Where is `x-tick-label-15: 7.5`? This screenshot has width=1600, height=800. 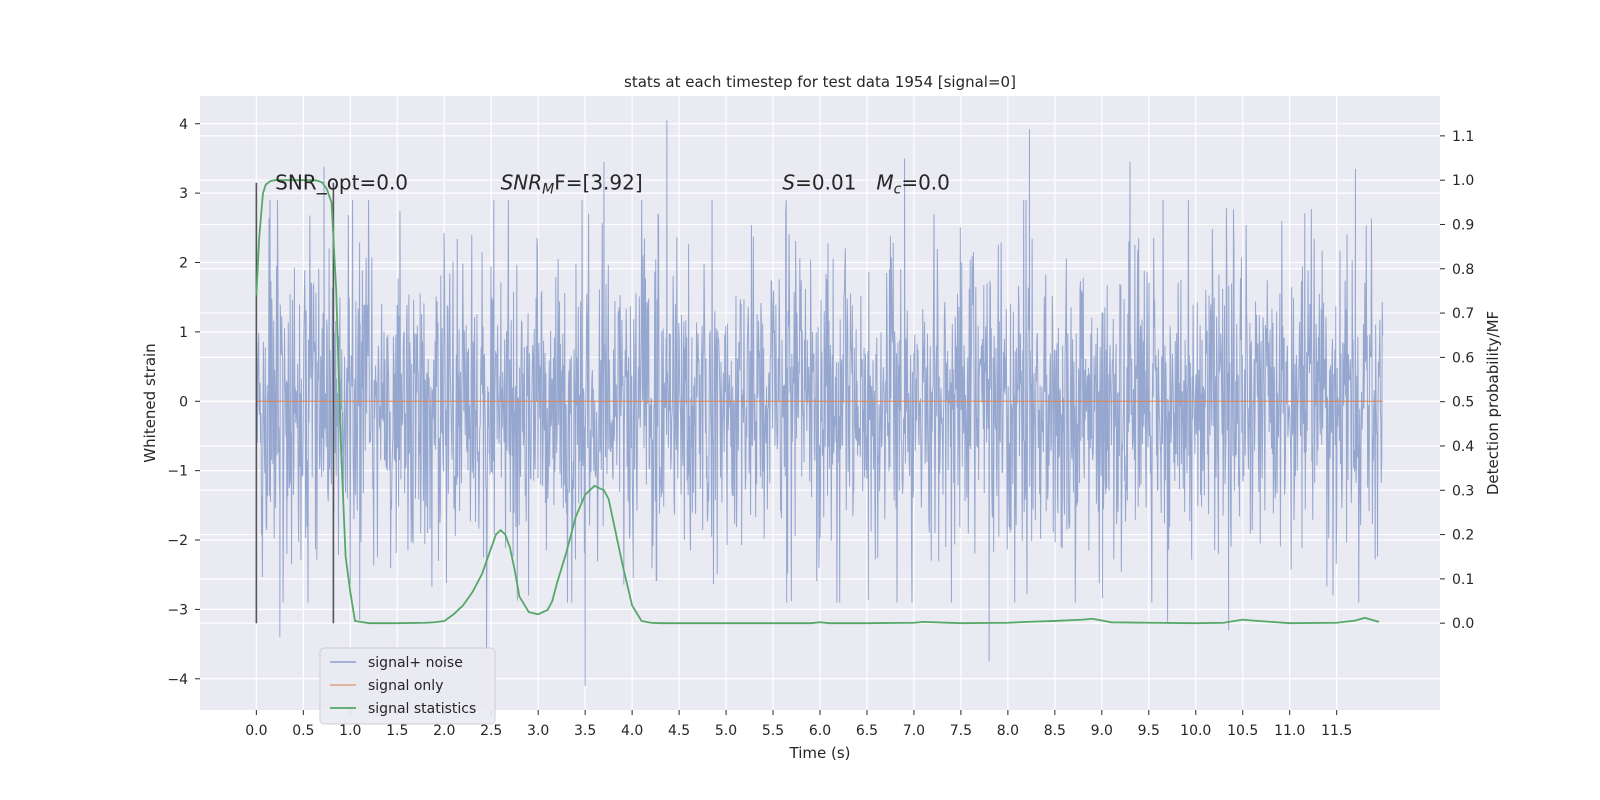
x-tick-label-15: 7.5 is located at coordinates (961, 731).